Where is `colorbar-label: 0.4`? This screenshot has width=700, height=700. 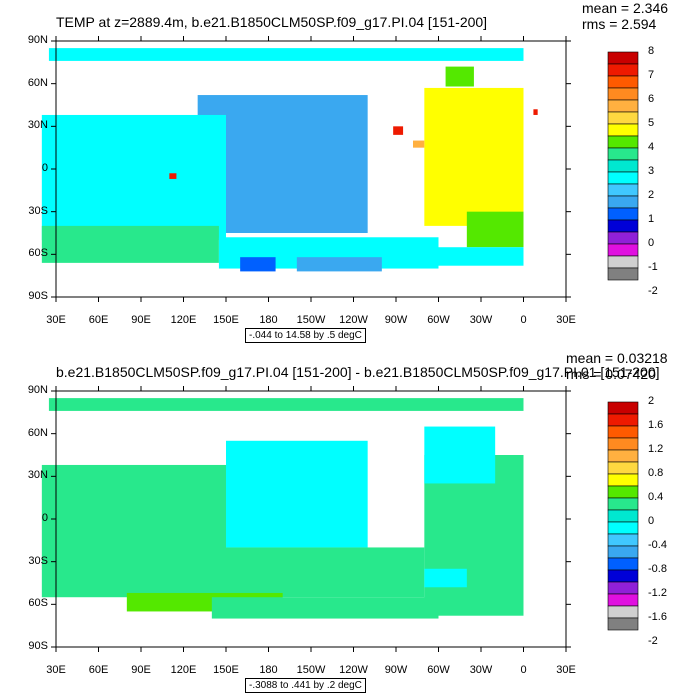 colorbar-label: 0.4 is located at coordinates (656, 497).